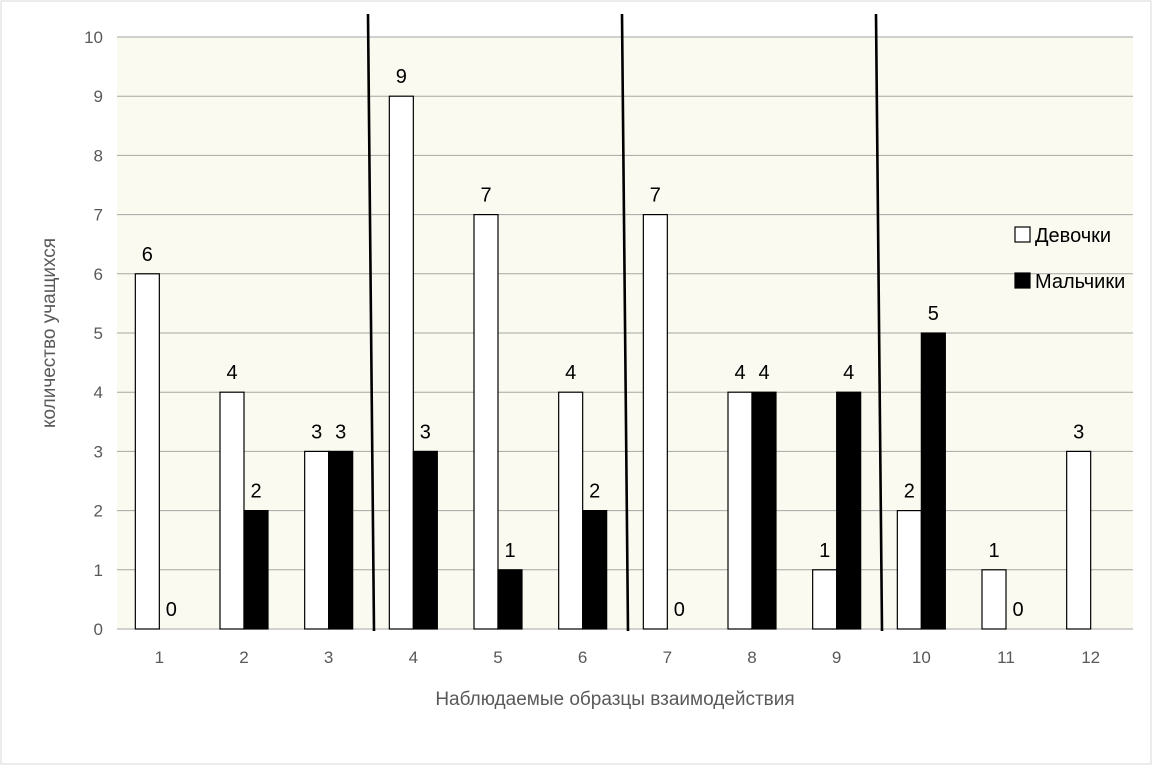 This screenshot has width=1152, height=770. What do you see at coordinates (1069, 259) in the screenshot?
I see `legend: Девочки Мальчики` at bounding box center [1069, 259].